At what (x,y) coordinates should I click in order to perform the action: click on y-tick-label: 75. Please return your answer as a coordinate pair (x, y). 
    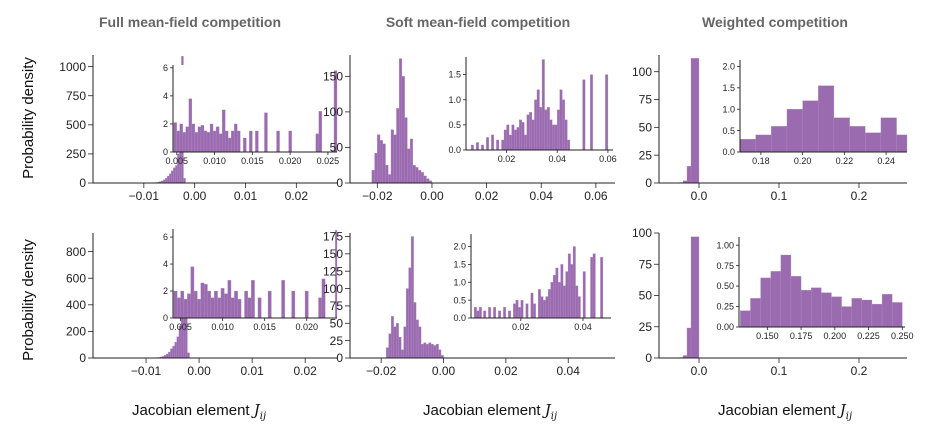
    Looking at the image, I should click on (337, 306).